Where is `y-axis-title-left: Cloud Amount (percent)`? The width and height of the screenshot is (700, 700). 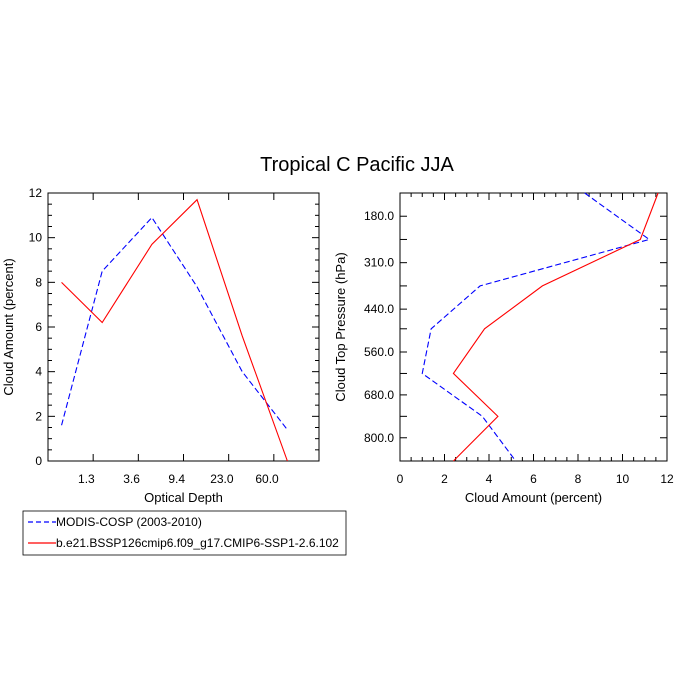
y-axis-title-left: Cloud Amount (percent) is located at coordinates (8, 326).